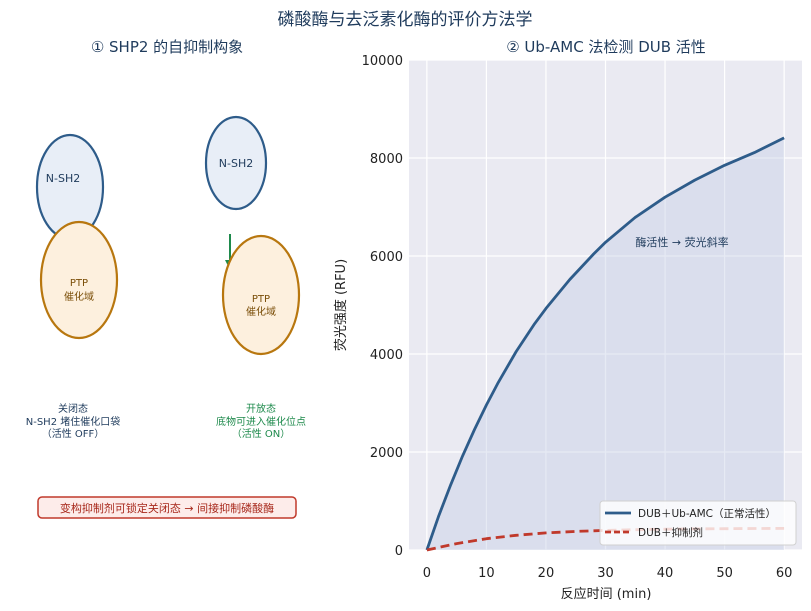 The width and height of the screenshot is (811, 611). Describe the element at coordinates (167, 47) in the screenshot. I see `left-panel-title: ① SHP2 的自抑制构象` at that location.